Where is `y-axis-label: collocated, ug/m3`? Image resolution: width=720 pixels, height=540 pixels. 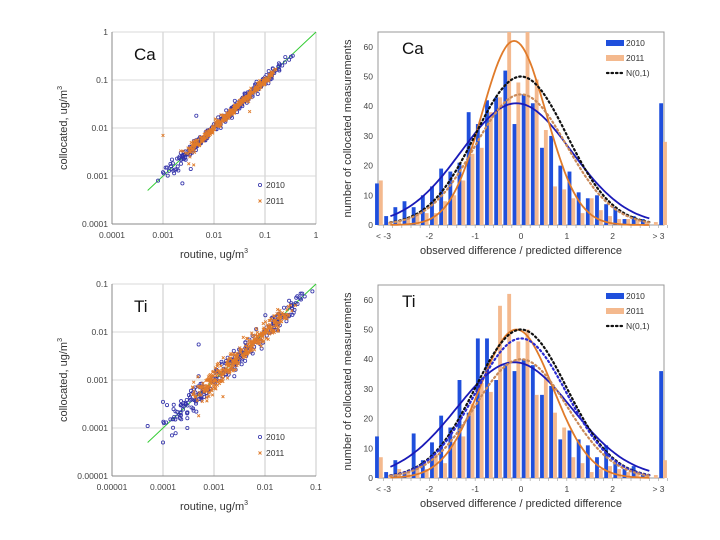 y-axis-label: collocated, ug/m3 is located at coordinates (63, 380).